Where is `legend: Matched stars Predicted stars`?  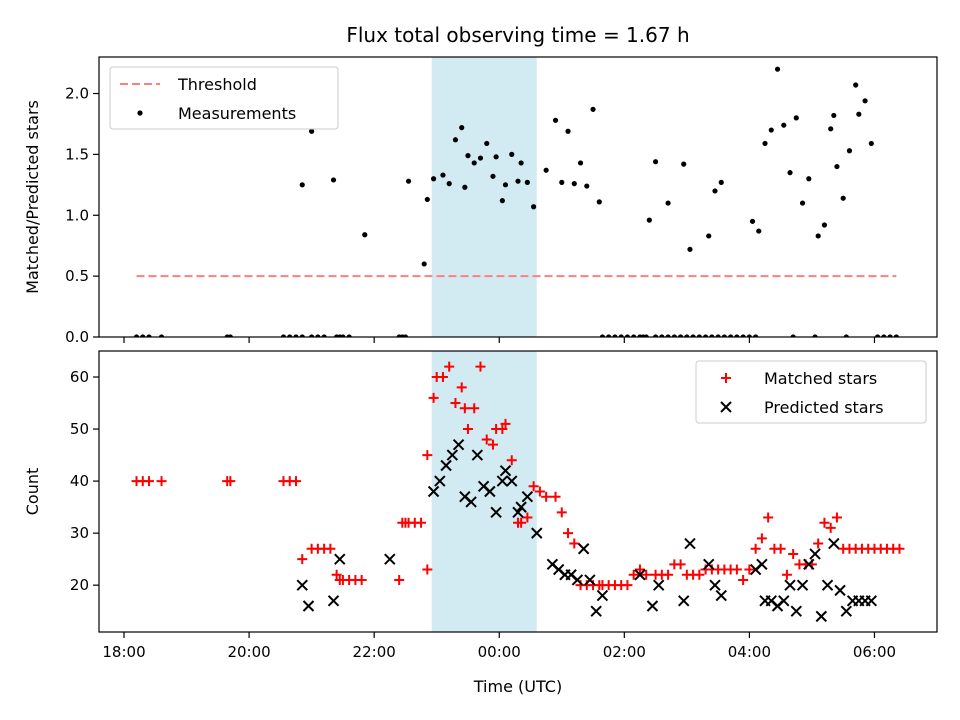 legend: Matched stars Predicted stars is located at coordinates (811, 392).